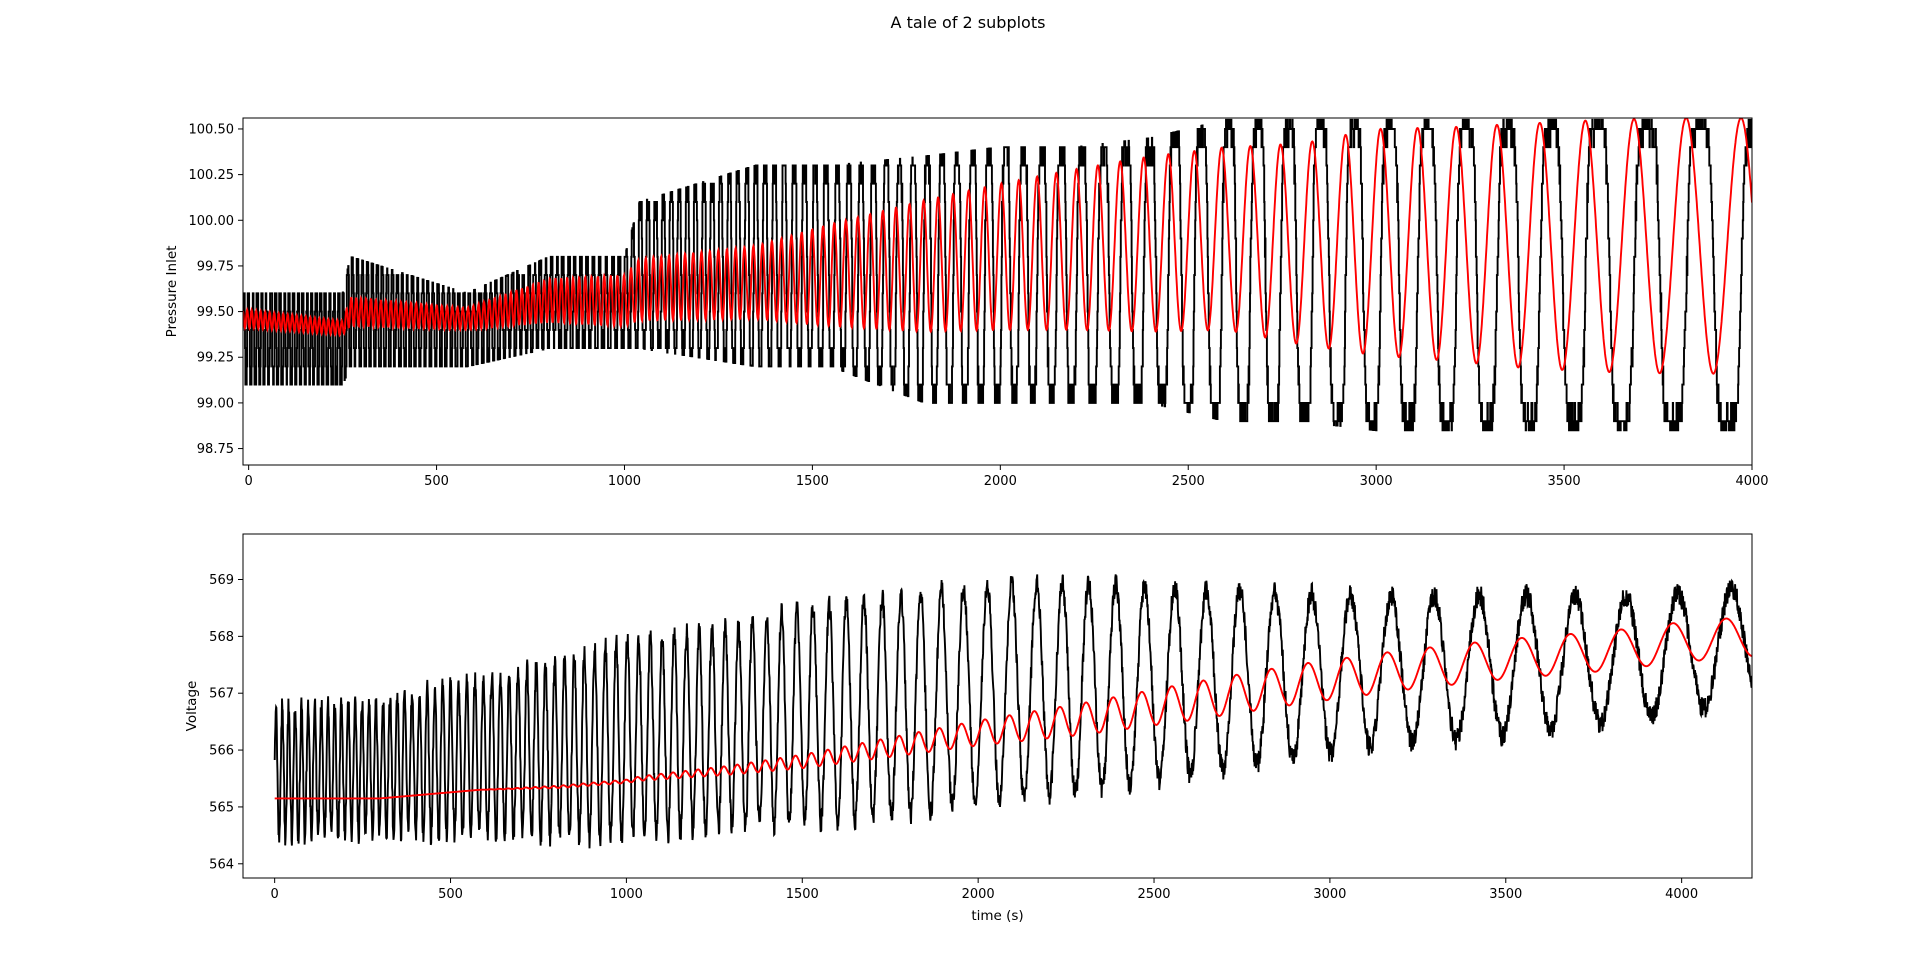 Image resolution: width=1920 pixels, height=975 pixels. Describe the element at coordinates (624, 481) in the screenshot. I see `pressure-xtick-label: 1000` at that location.